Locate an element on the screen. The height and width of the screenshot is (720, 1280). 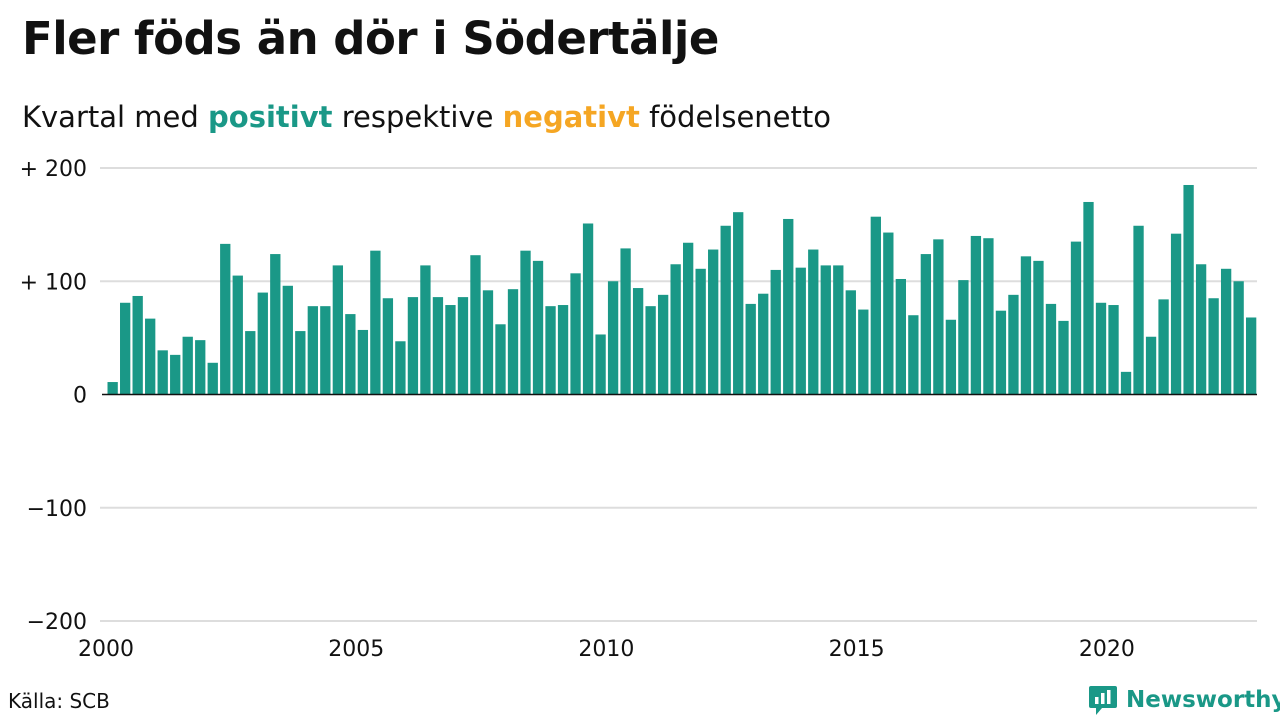
x-tick-label: 2015 is located at coordinates (857, 649).